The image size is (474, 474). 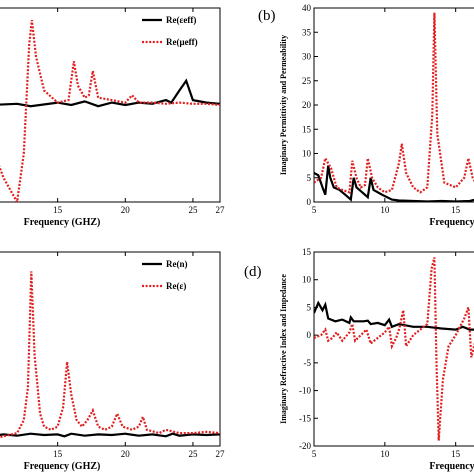 What do you see at coordinates (176, 286) in the screenshot?
I see `legend-entry: Re(ε)` at bounding box center [176, 286].